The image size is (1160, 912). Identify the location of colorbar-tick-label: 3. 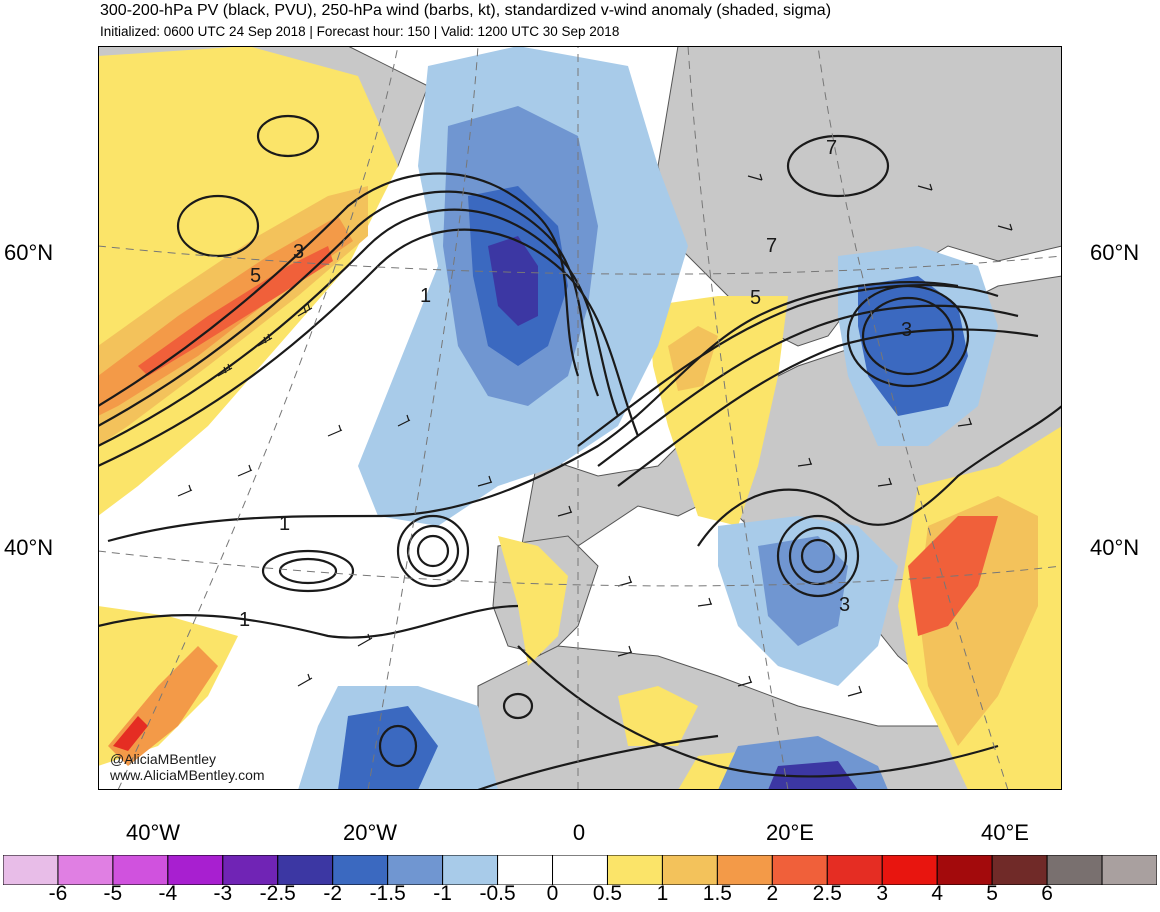
(882, 893).